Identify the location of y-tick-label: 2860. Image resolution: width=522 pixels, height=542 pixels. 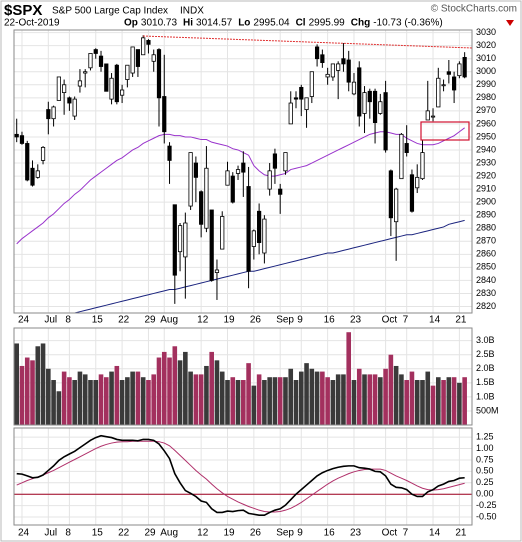
(486, 254).